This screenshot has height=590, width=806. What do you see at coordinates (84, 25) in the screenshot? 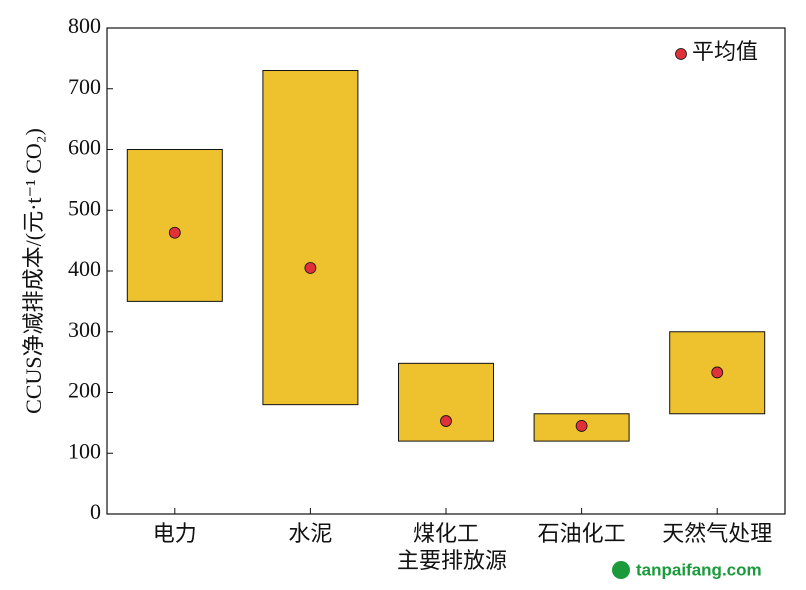
I see `y-tick-label: 800` at bounding box center [84, 25].